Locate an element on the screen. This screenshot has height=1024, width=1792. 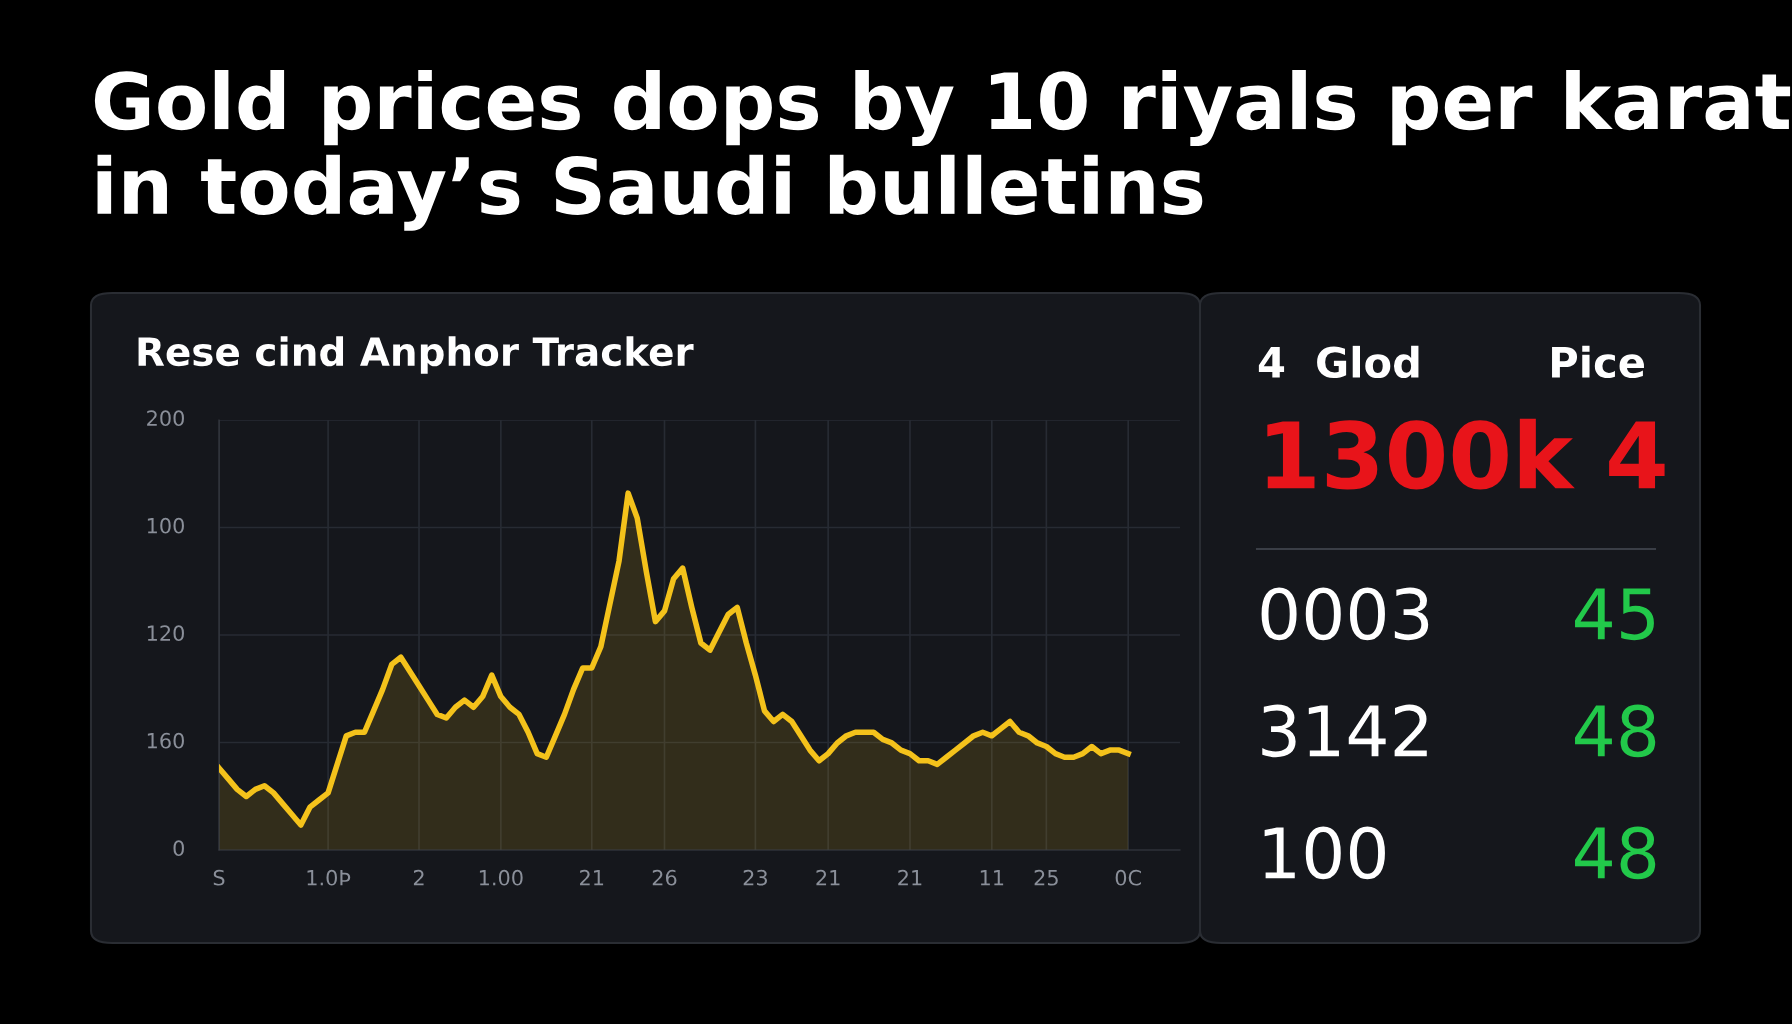
text: Pice is located at coordinates (1598, 362).